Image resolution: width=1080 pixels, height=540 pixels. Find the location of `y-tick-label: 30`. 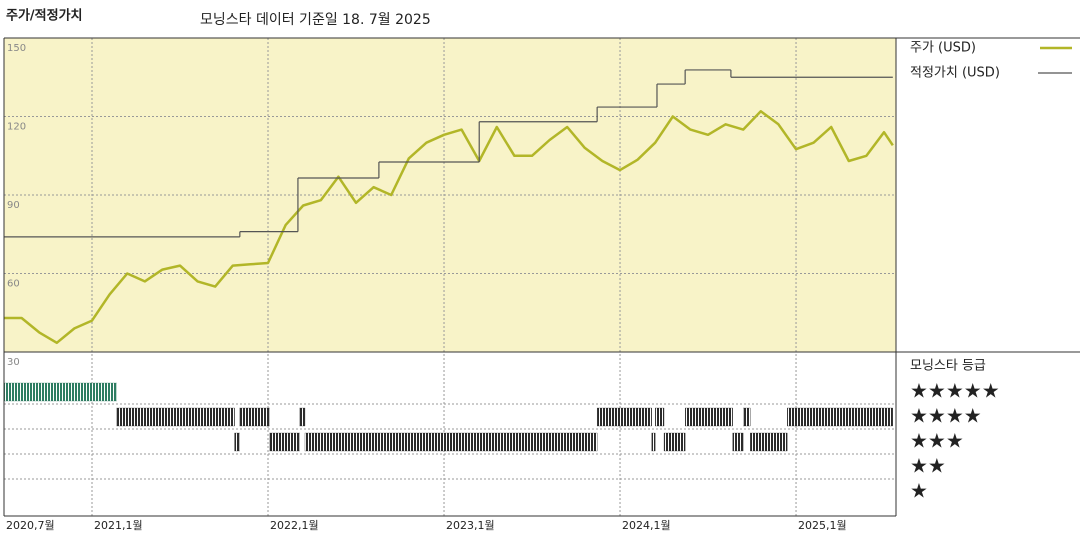

y-tick-label: 30 is located at coordinates (13, 362).